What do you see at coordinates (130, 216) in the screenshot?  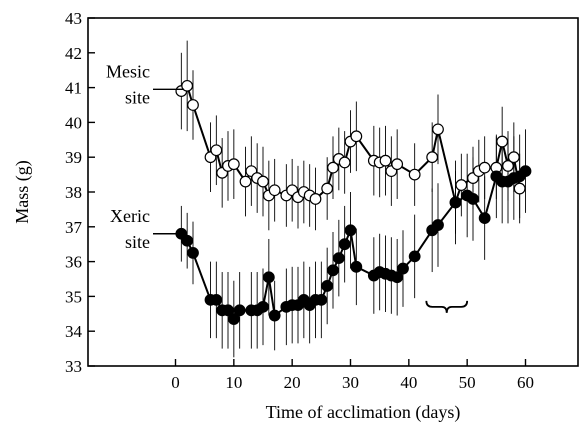 I see `xeric-site-label-line: Xeric` at bounding box center [130, 216].